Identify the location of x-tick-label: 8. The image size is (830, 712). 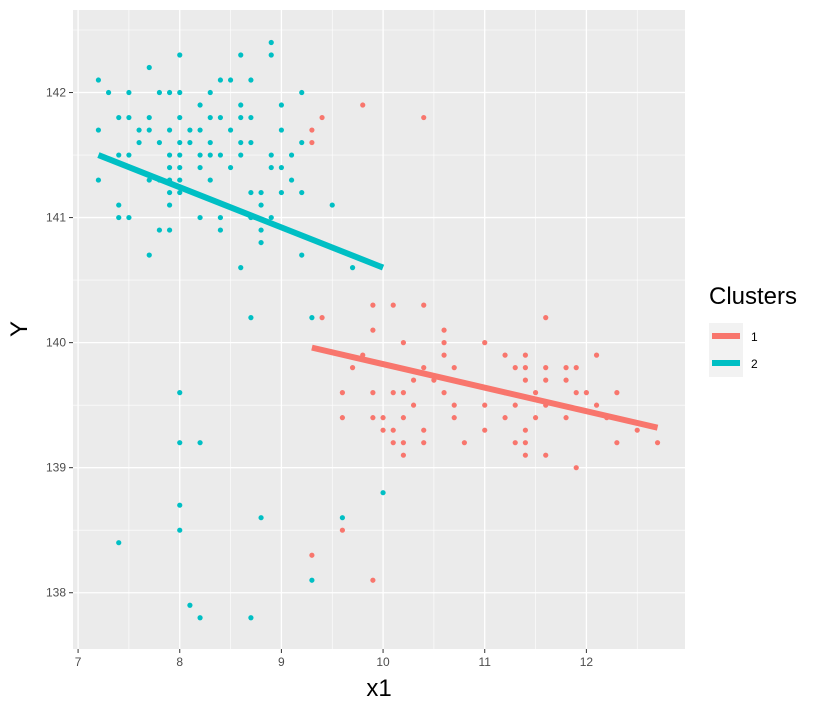
(179, 662).